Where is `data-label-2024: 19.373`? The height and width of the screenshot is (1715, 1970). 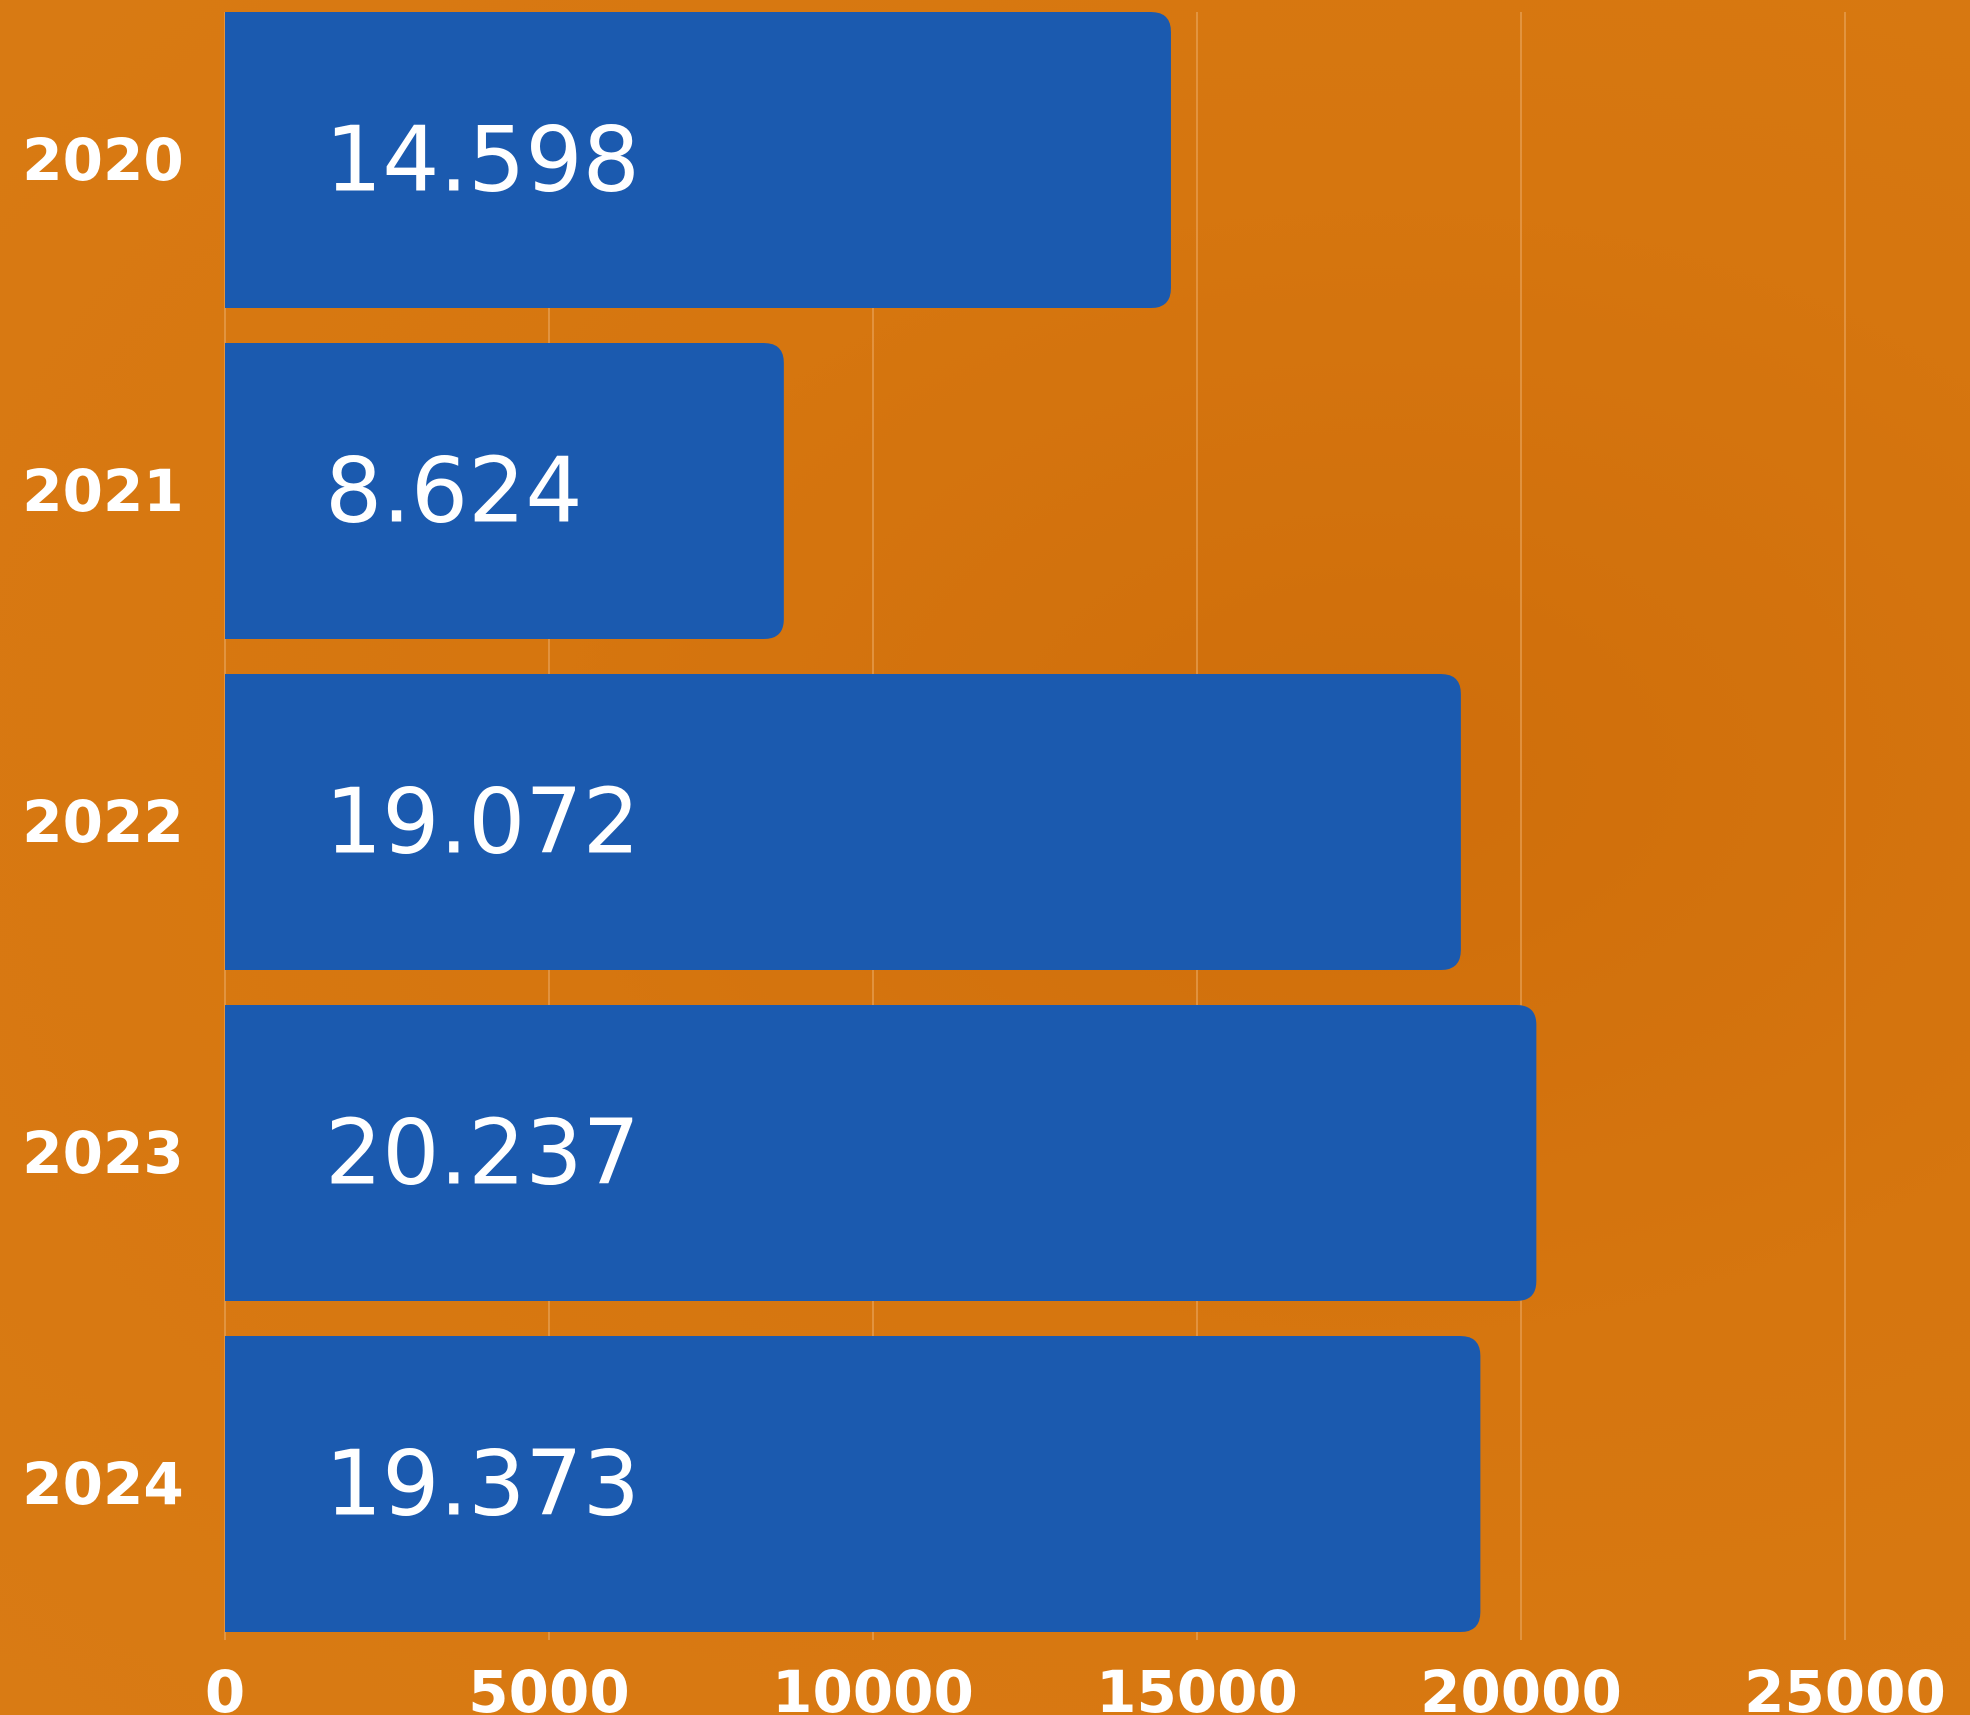
data-label-2024: 19.373 is located at coordinates (482, 1484).